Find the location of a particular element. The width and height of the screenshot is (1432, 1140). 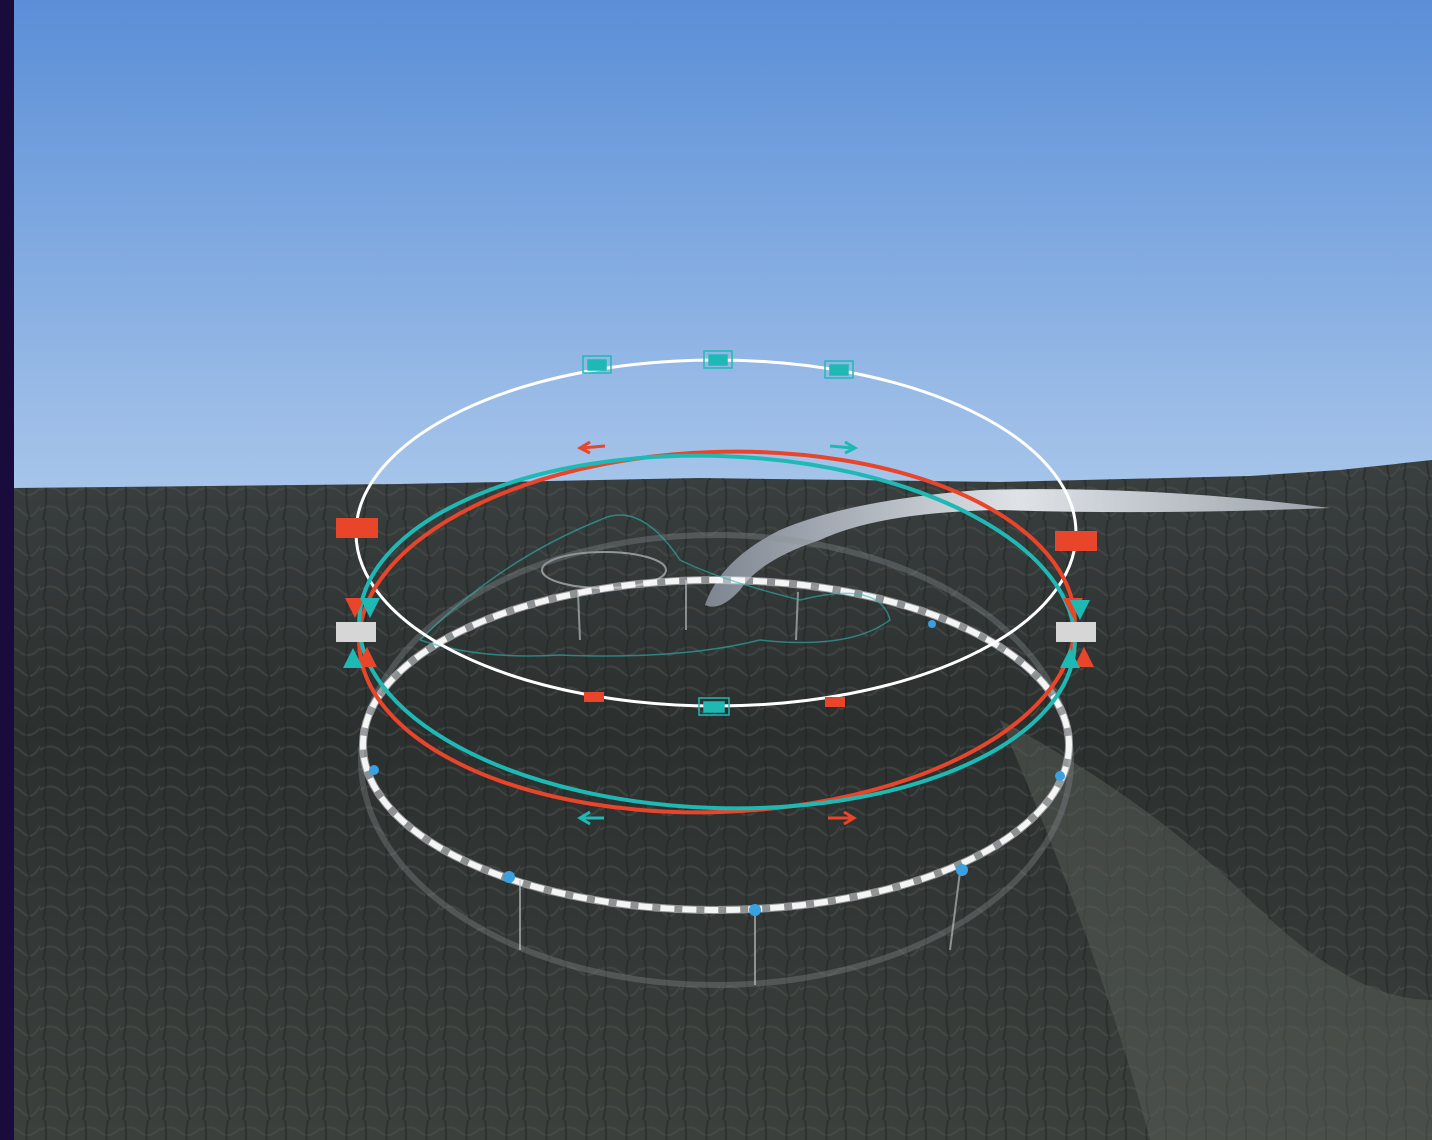

side-bar is located at coordinates (7, 570).